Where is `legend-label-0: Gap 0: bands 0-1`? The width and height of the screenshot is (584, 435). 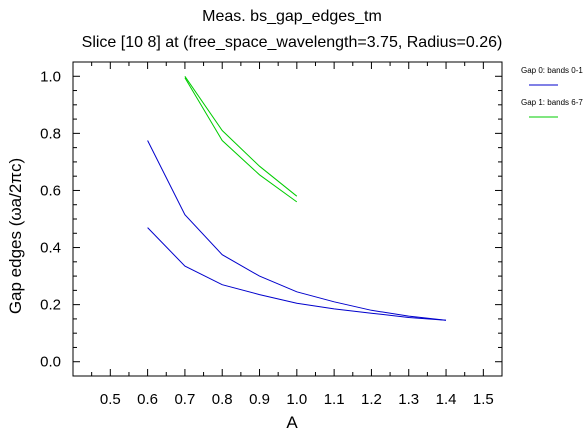
legend-label-0: Gap 0: bands 0-1 is located at coordinates (552, 70).